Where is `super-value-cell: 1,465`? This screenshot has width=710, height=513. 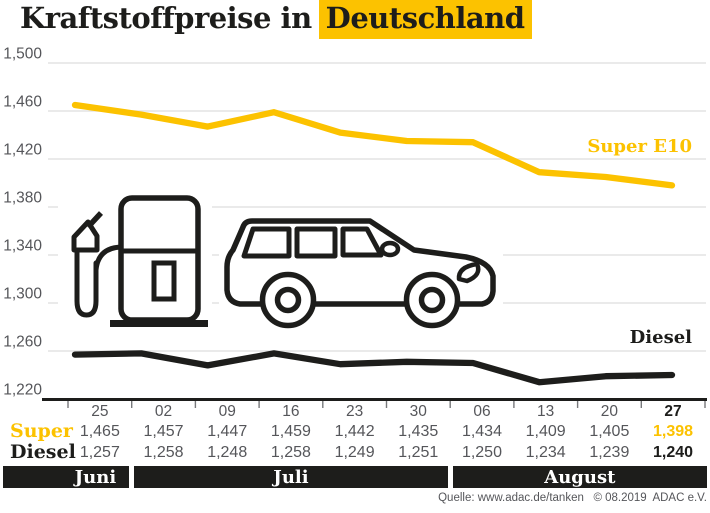
super-value-cell: 1,465 is located at coordinates (99, 431).